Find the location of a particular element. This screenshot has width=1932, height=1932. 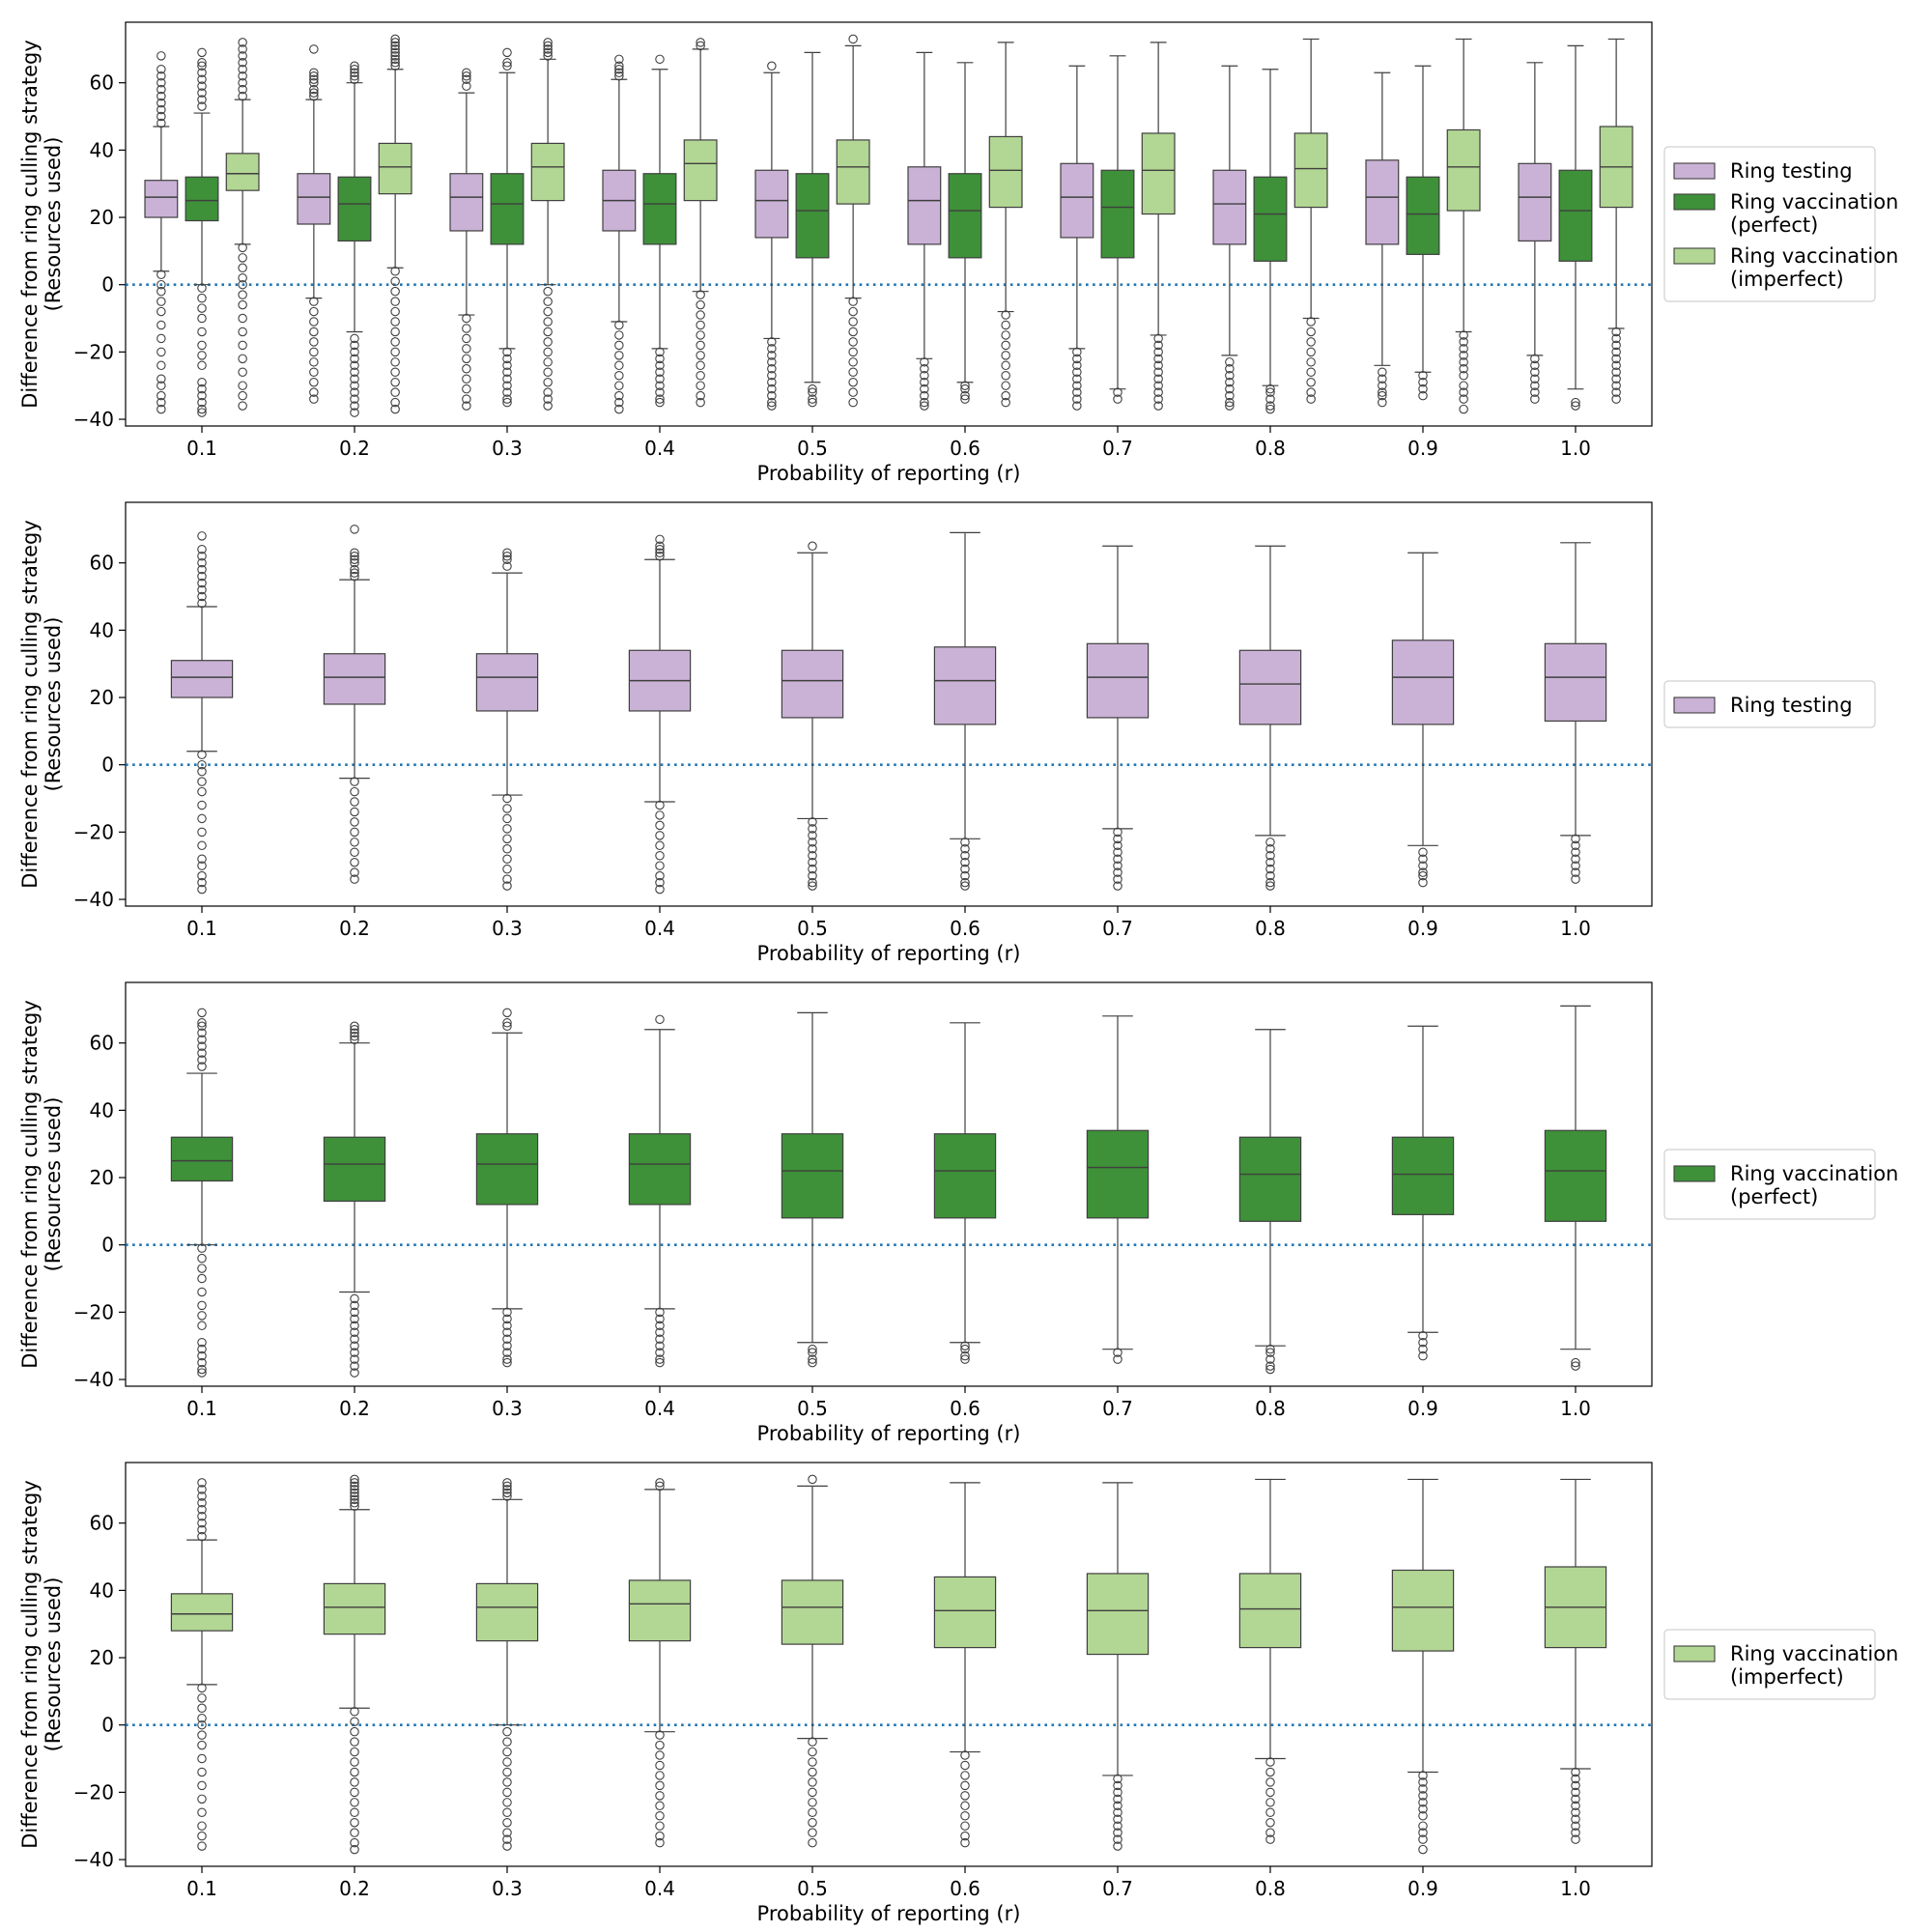

x-tick-label: 0.2 is located at coordinates (354, 1408).